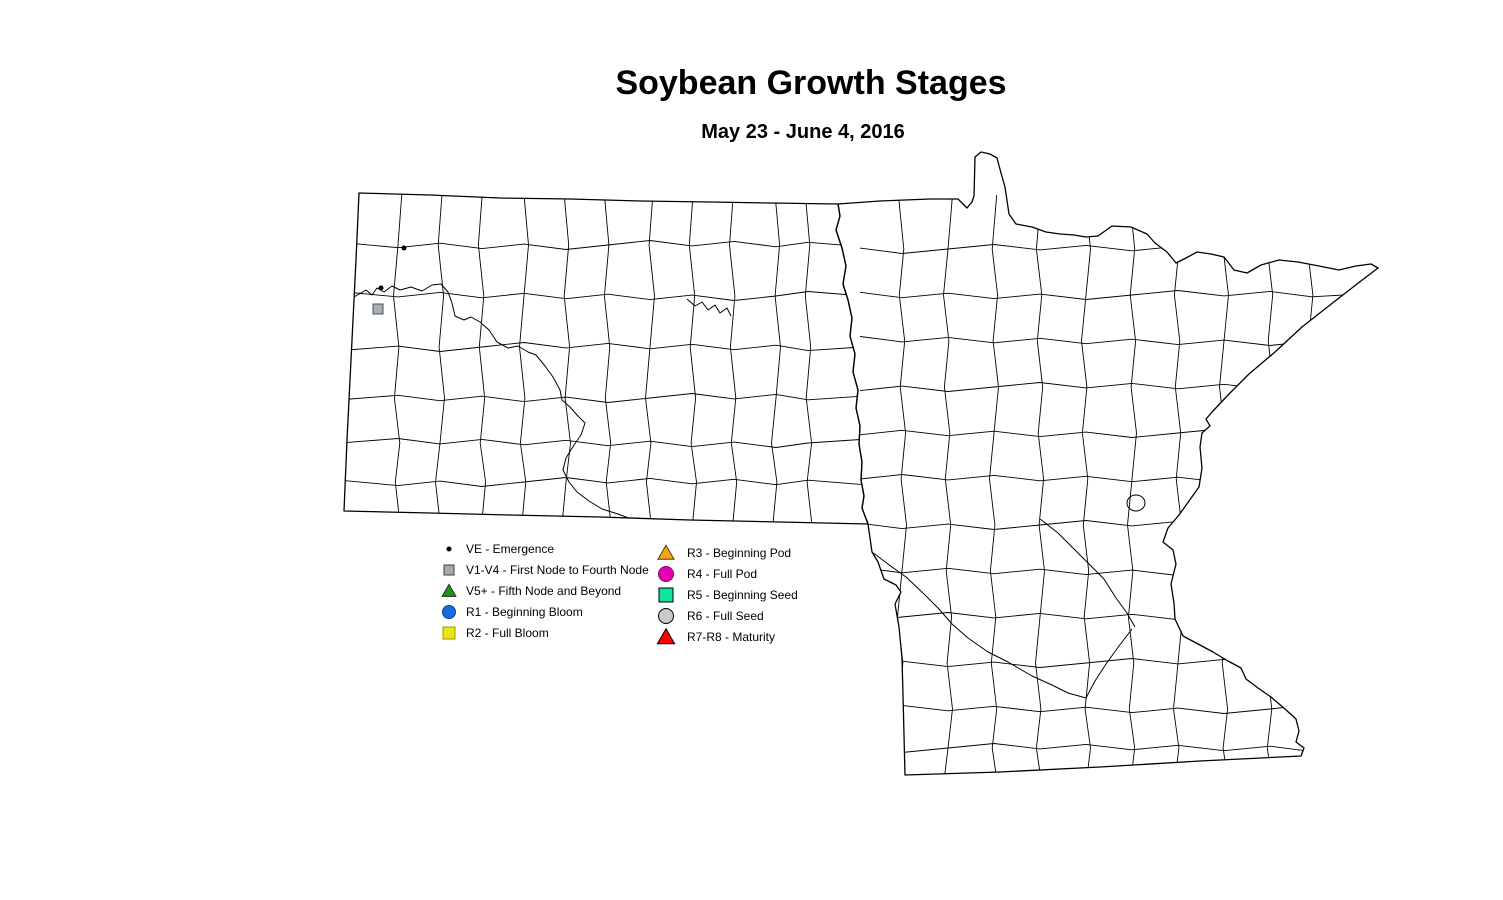 The width and height of the screenshot is (1503, 900). What do you see at coordinates (557, 569) in the screenshot?
I see `legend-label-v1-v4: V1-V4 - First Node to Fourth Node` at bounding box center [557, 569].